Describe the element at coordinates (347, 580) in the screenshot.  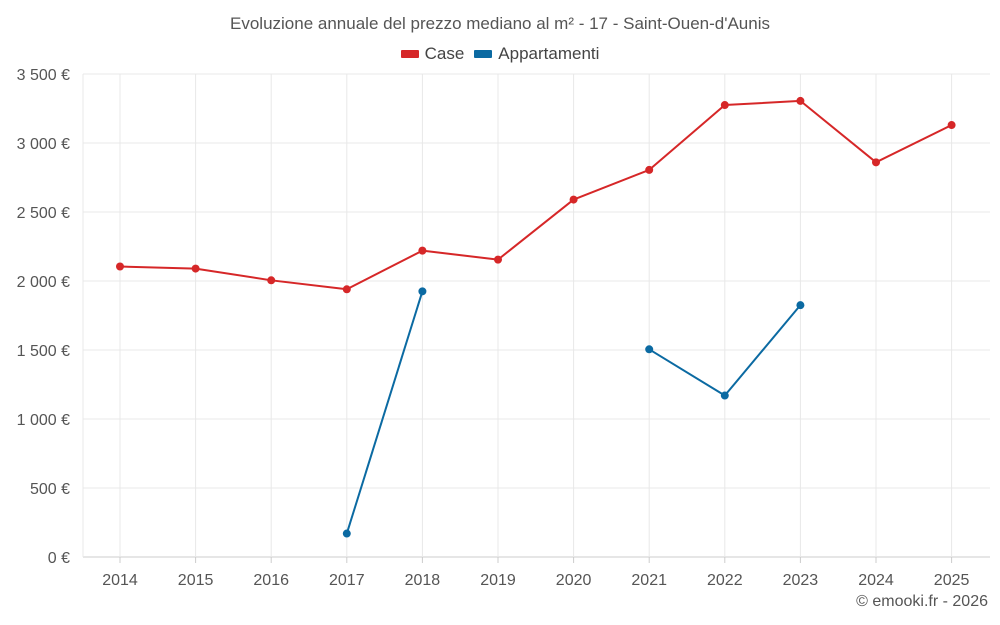
I see `x-tick-label: 2017` at that location.